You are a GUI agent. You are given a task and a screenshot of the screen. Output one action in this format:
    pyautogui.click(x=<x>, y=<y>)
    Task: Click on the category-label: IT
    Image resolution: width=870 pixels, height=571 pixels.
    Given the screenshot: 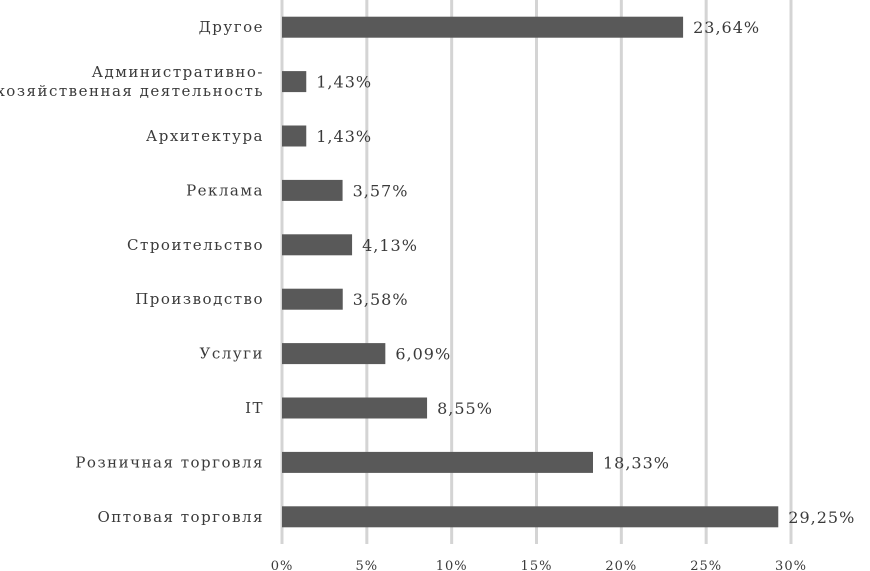 What is the action you would take?
    pyautogui.click(x=254, y=408)
    